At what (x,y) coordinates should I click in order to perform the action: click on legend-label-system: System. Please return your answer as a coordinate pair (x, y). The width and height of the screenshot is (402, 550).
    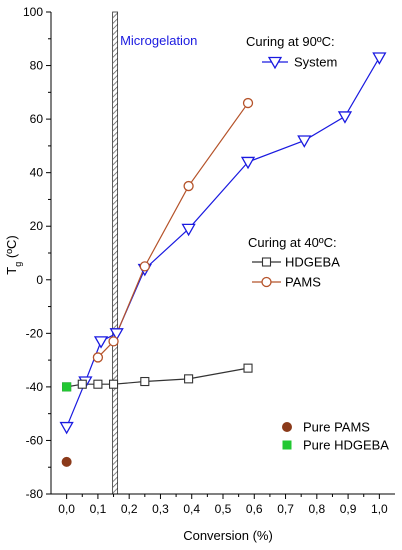
    Looking at the image, I should click on (315, 62).